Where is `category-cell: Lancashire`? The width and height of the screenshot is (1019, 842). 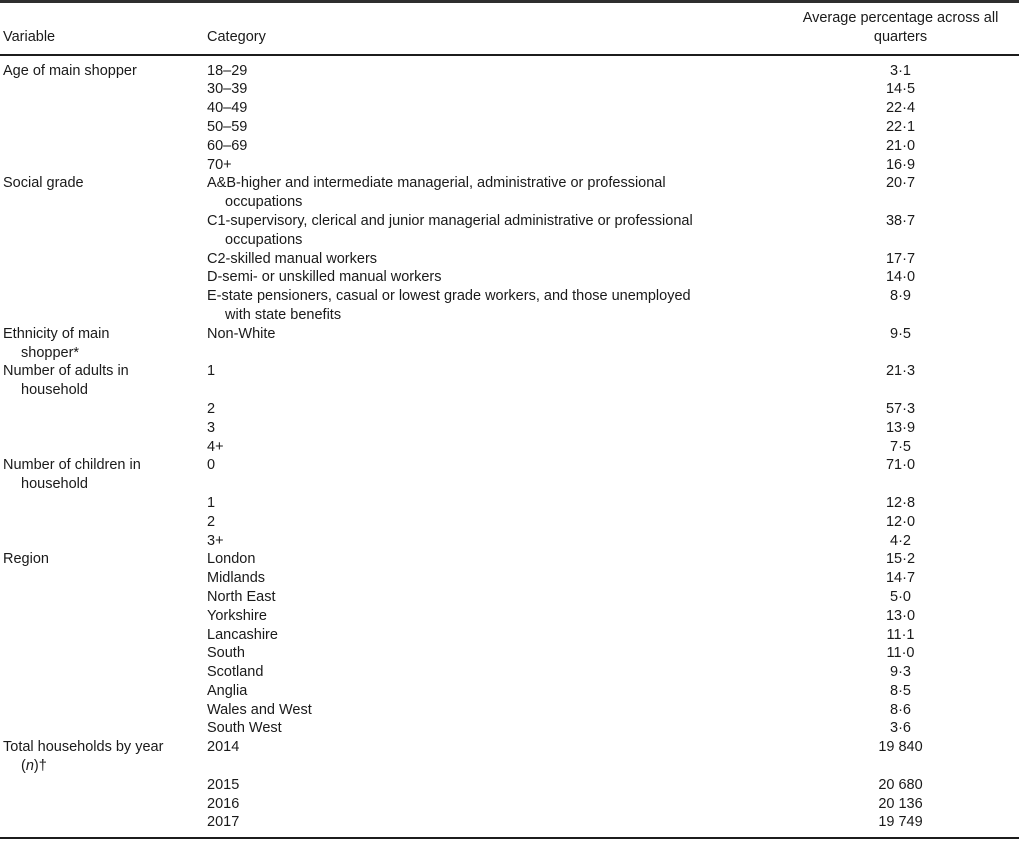
category-cell: Lancashire is located at coordinates (242, 634).